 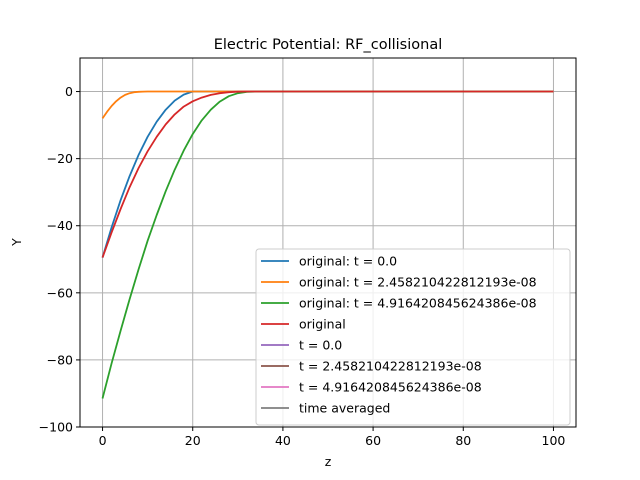 I want to click on y-tick-label: 0, so click(x=69, y=91).